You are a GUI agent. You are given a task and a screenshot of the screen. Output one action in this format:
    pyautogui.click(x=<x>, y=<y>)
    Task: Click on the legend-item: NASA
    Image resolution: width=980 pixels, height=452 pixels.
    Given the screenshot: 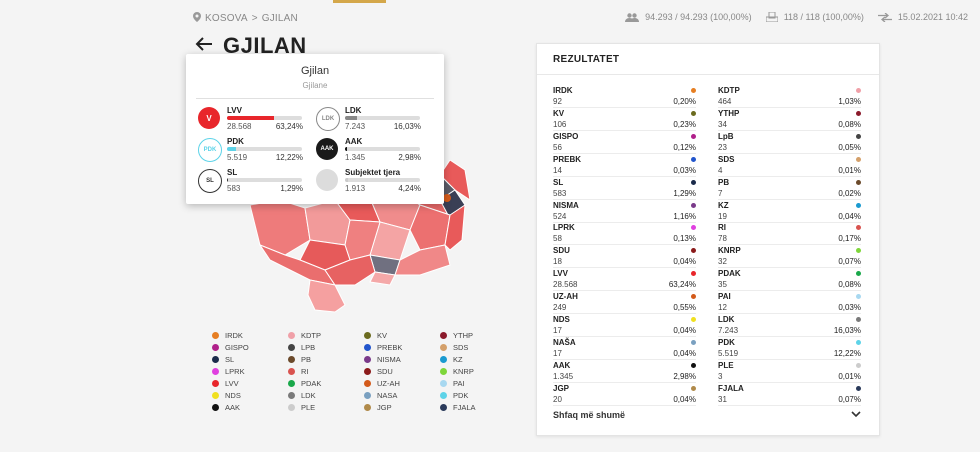 What is the action you would take?
    pyautogui.click(x=380, y=395)
    